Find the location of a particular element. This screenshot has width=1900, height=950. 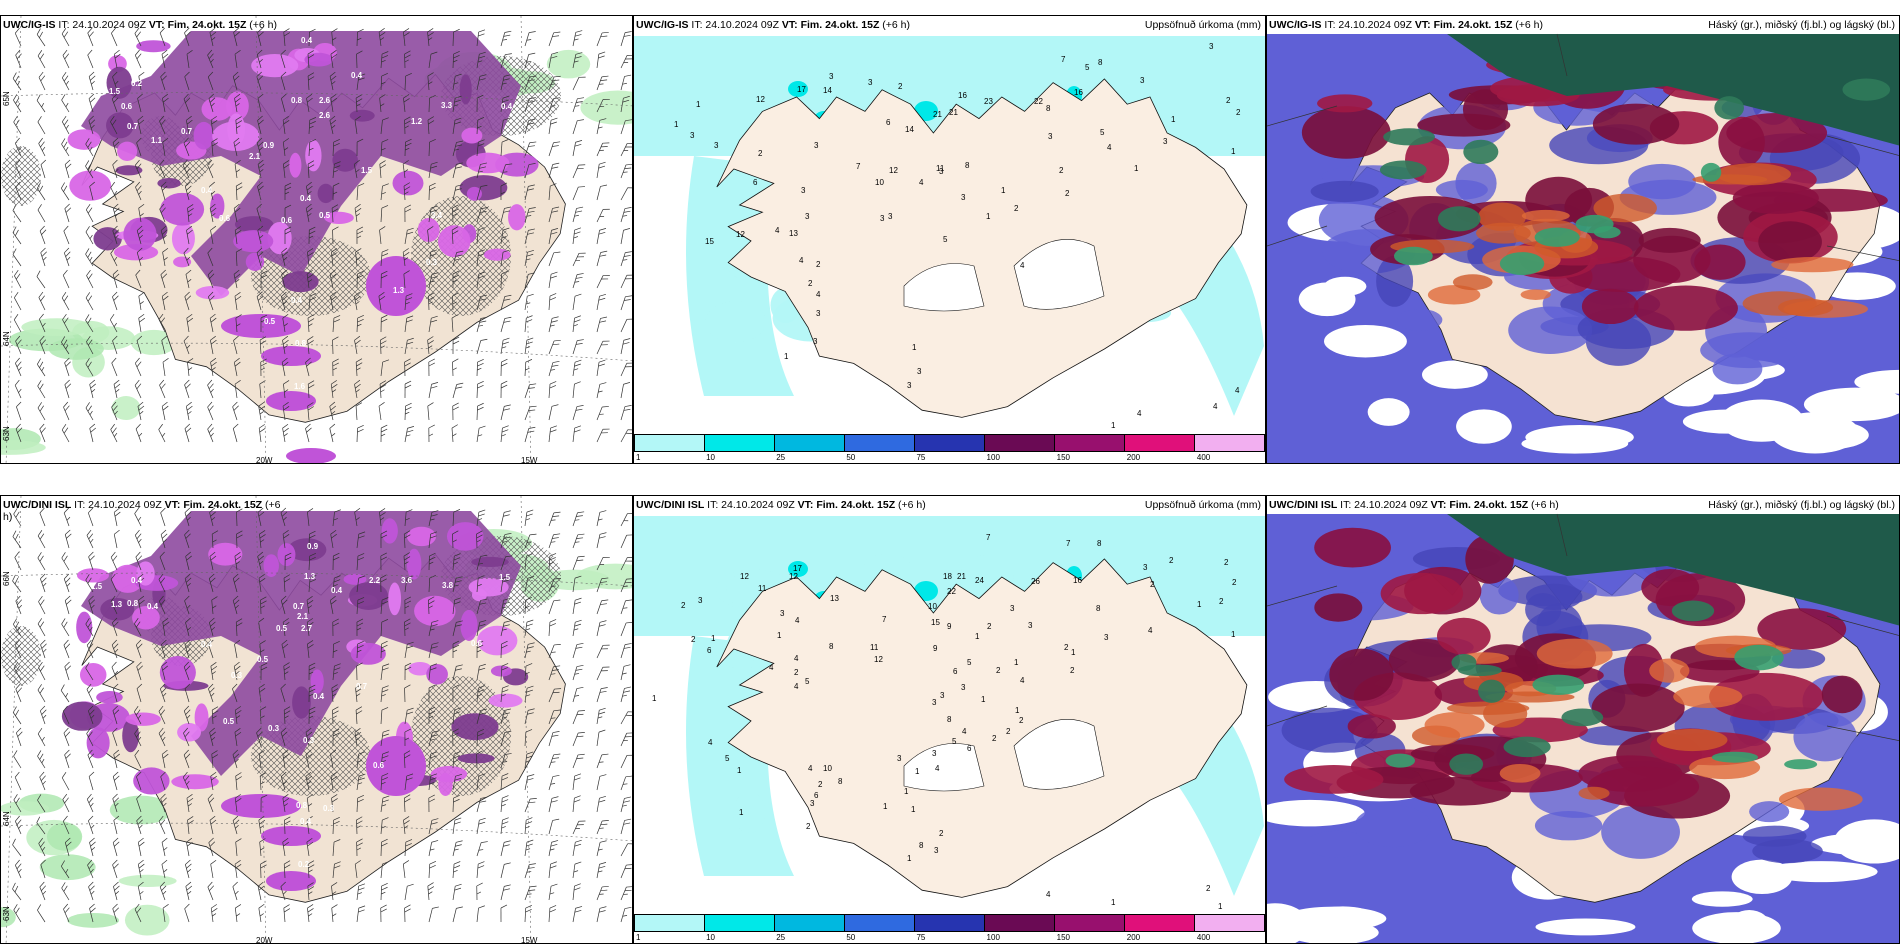

colorbar-tick-label: 200 is located at coordinates (1133, 457).